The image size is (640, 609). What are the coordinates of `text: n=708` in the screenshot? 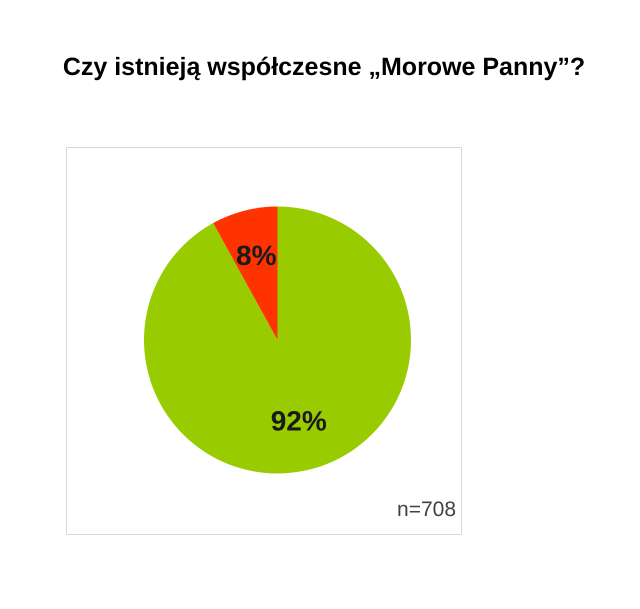 It's located at (426, 509).